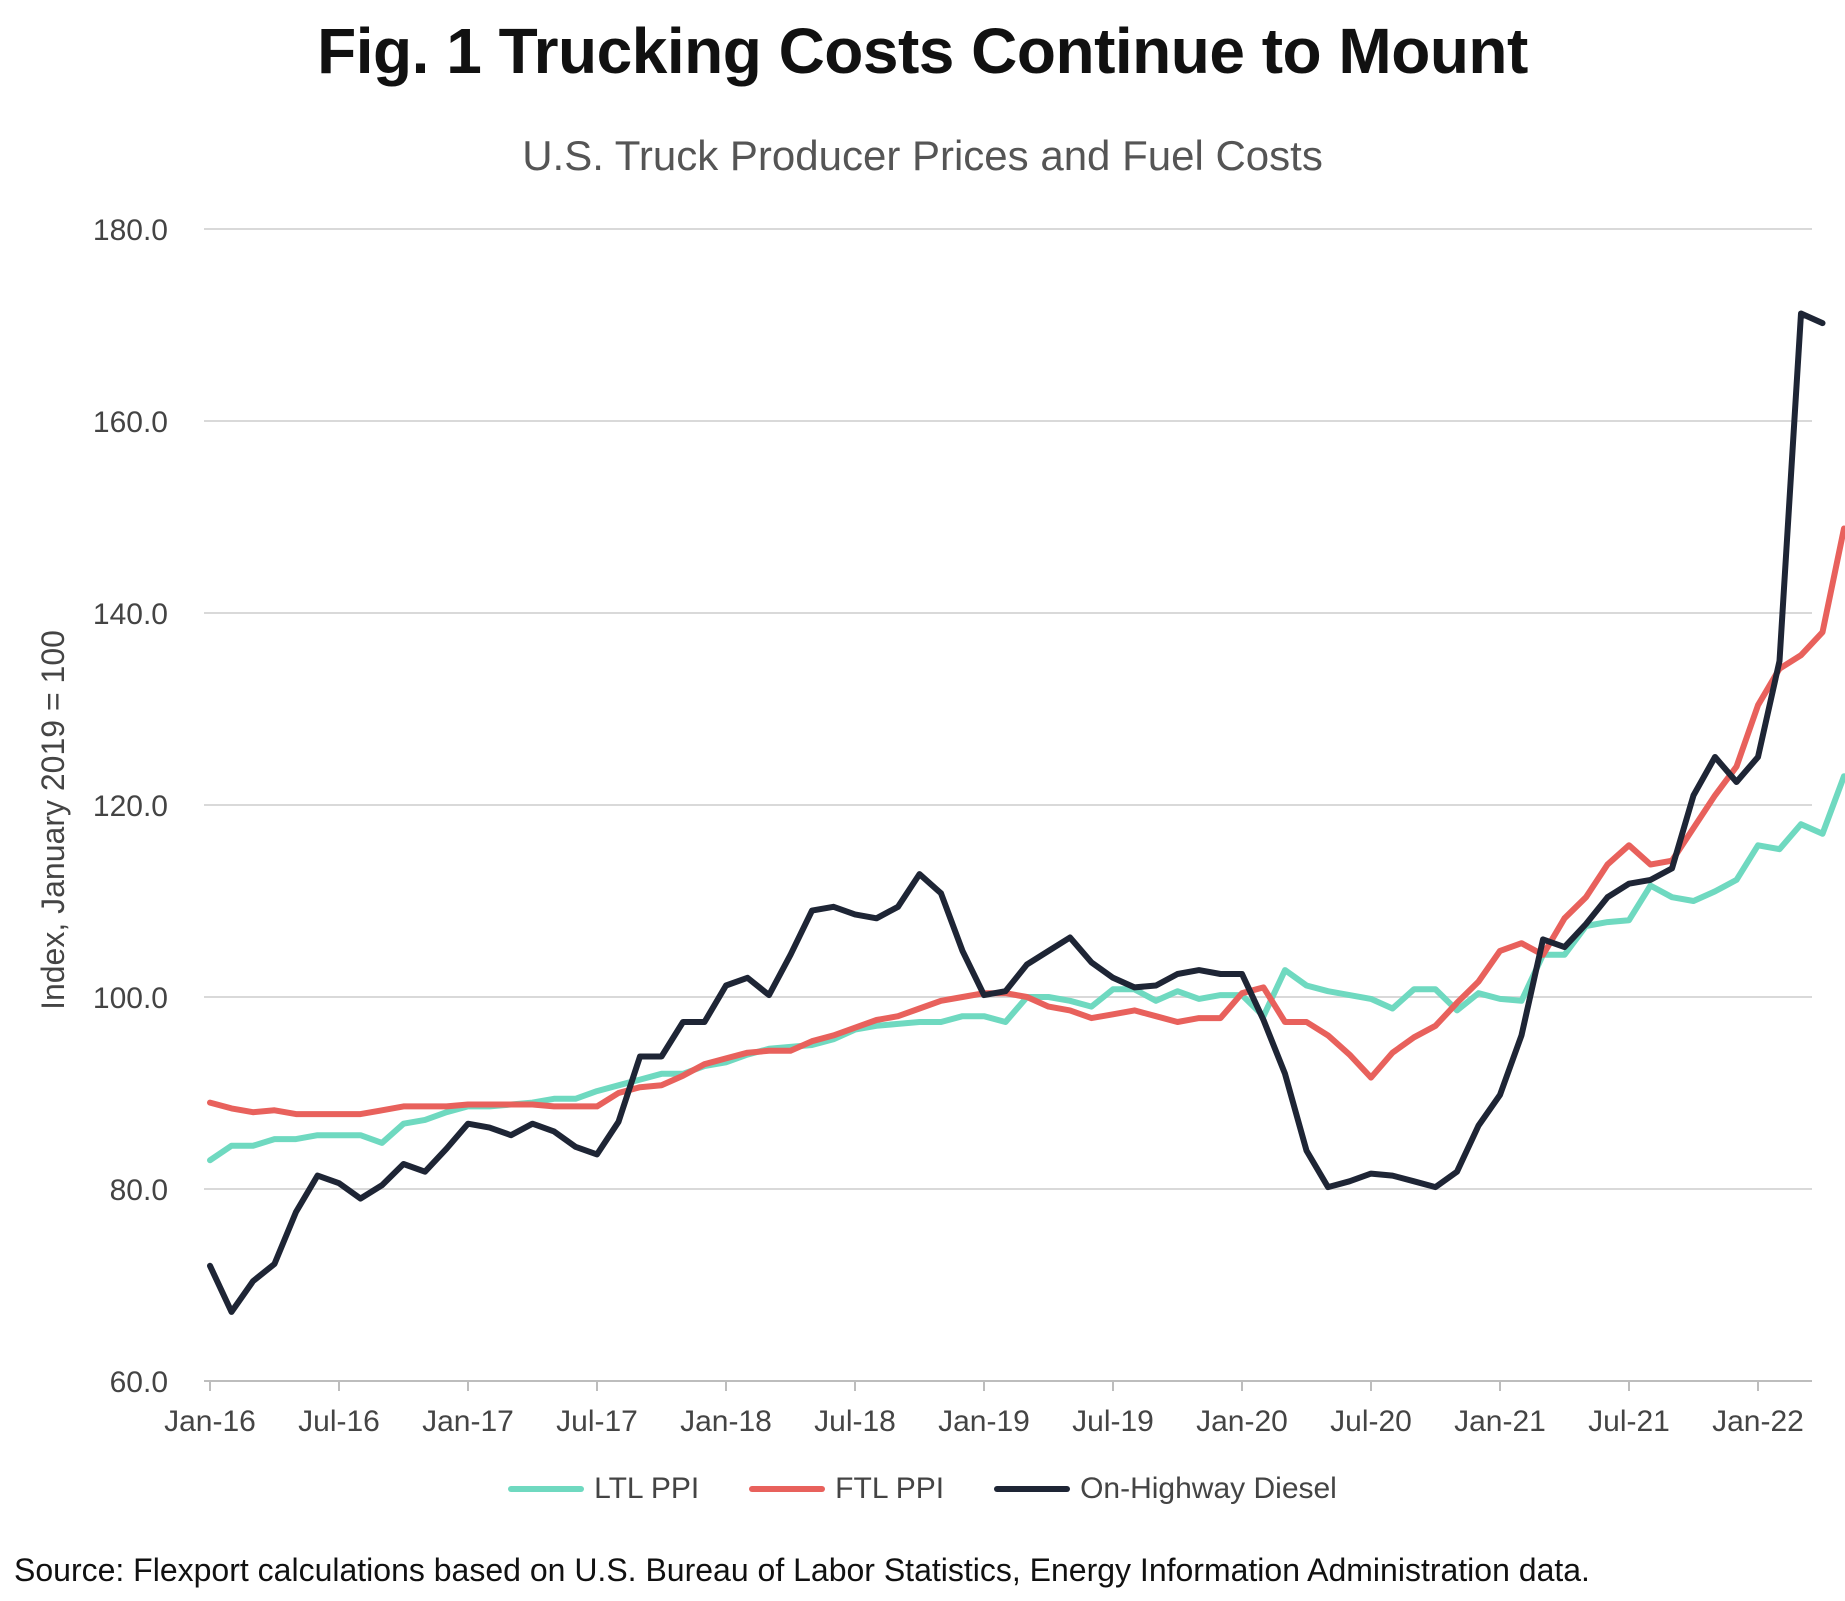 The height and width of the screenshot is (1601, 1845). Describe the element at coordinates (130, 422) in the screenshot. I see `y-tick-label: 160.0` at that location.